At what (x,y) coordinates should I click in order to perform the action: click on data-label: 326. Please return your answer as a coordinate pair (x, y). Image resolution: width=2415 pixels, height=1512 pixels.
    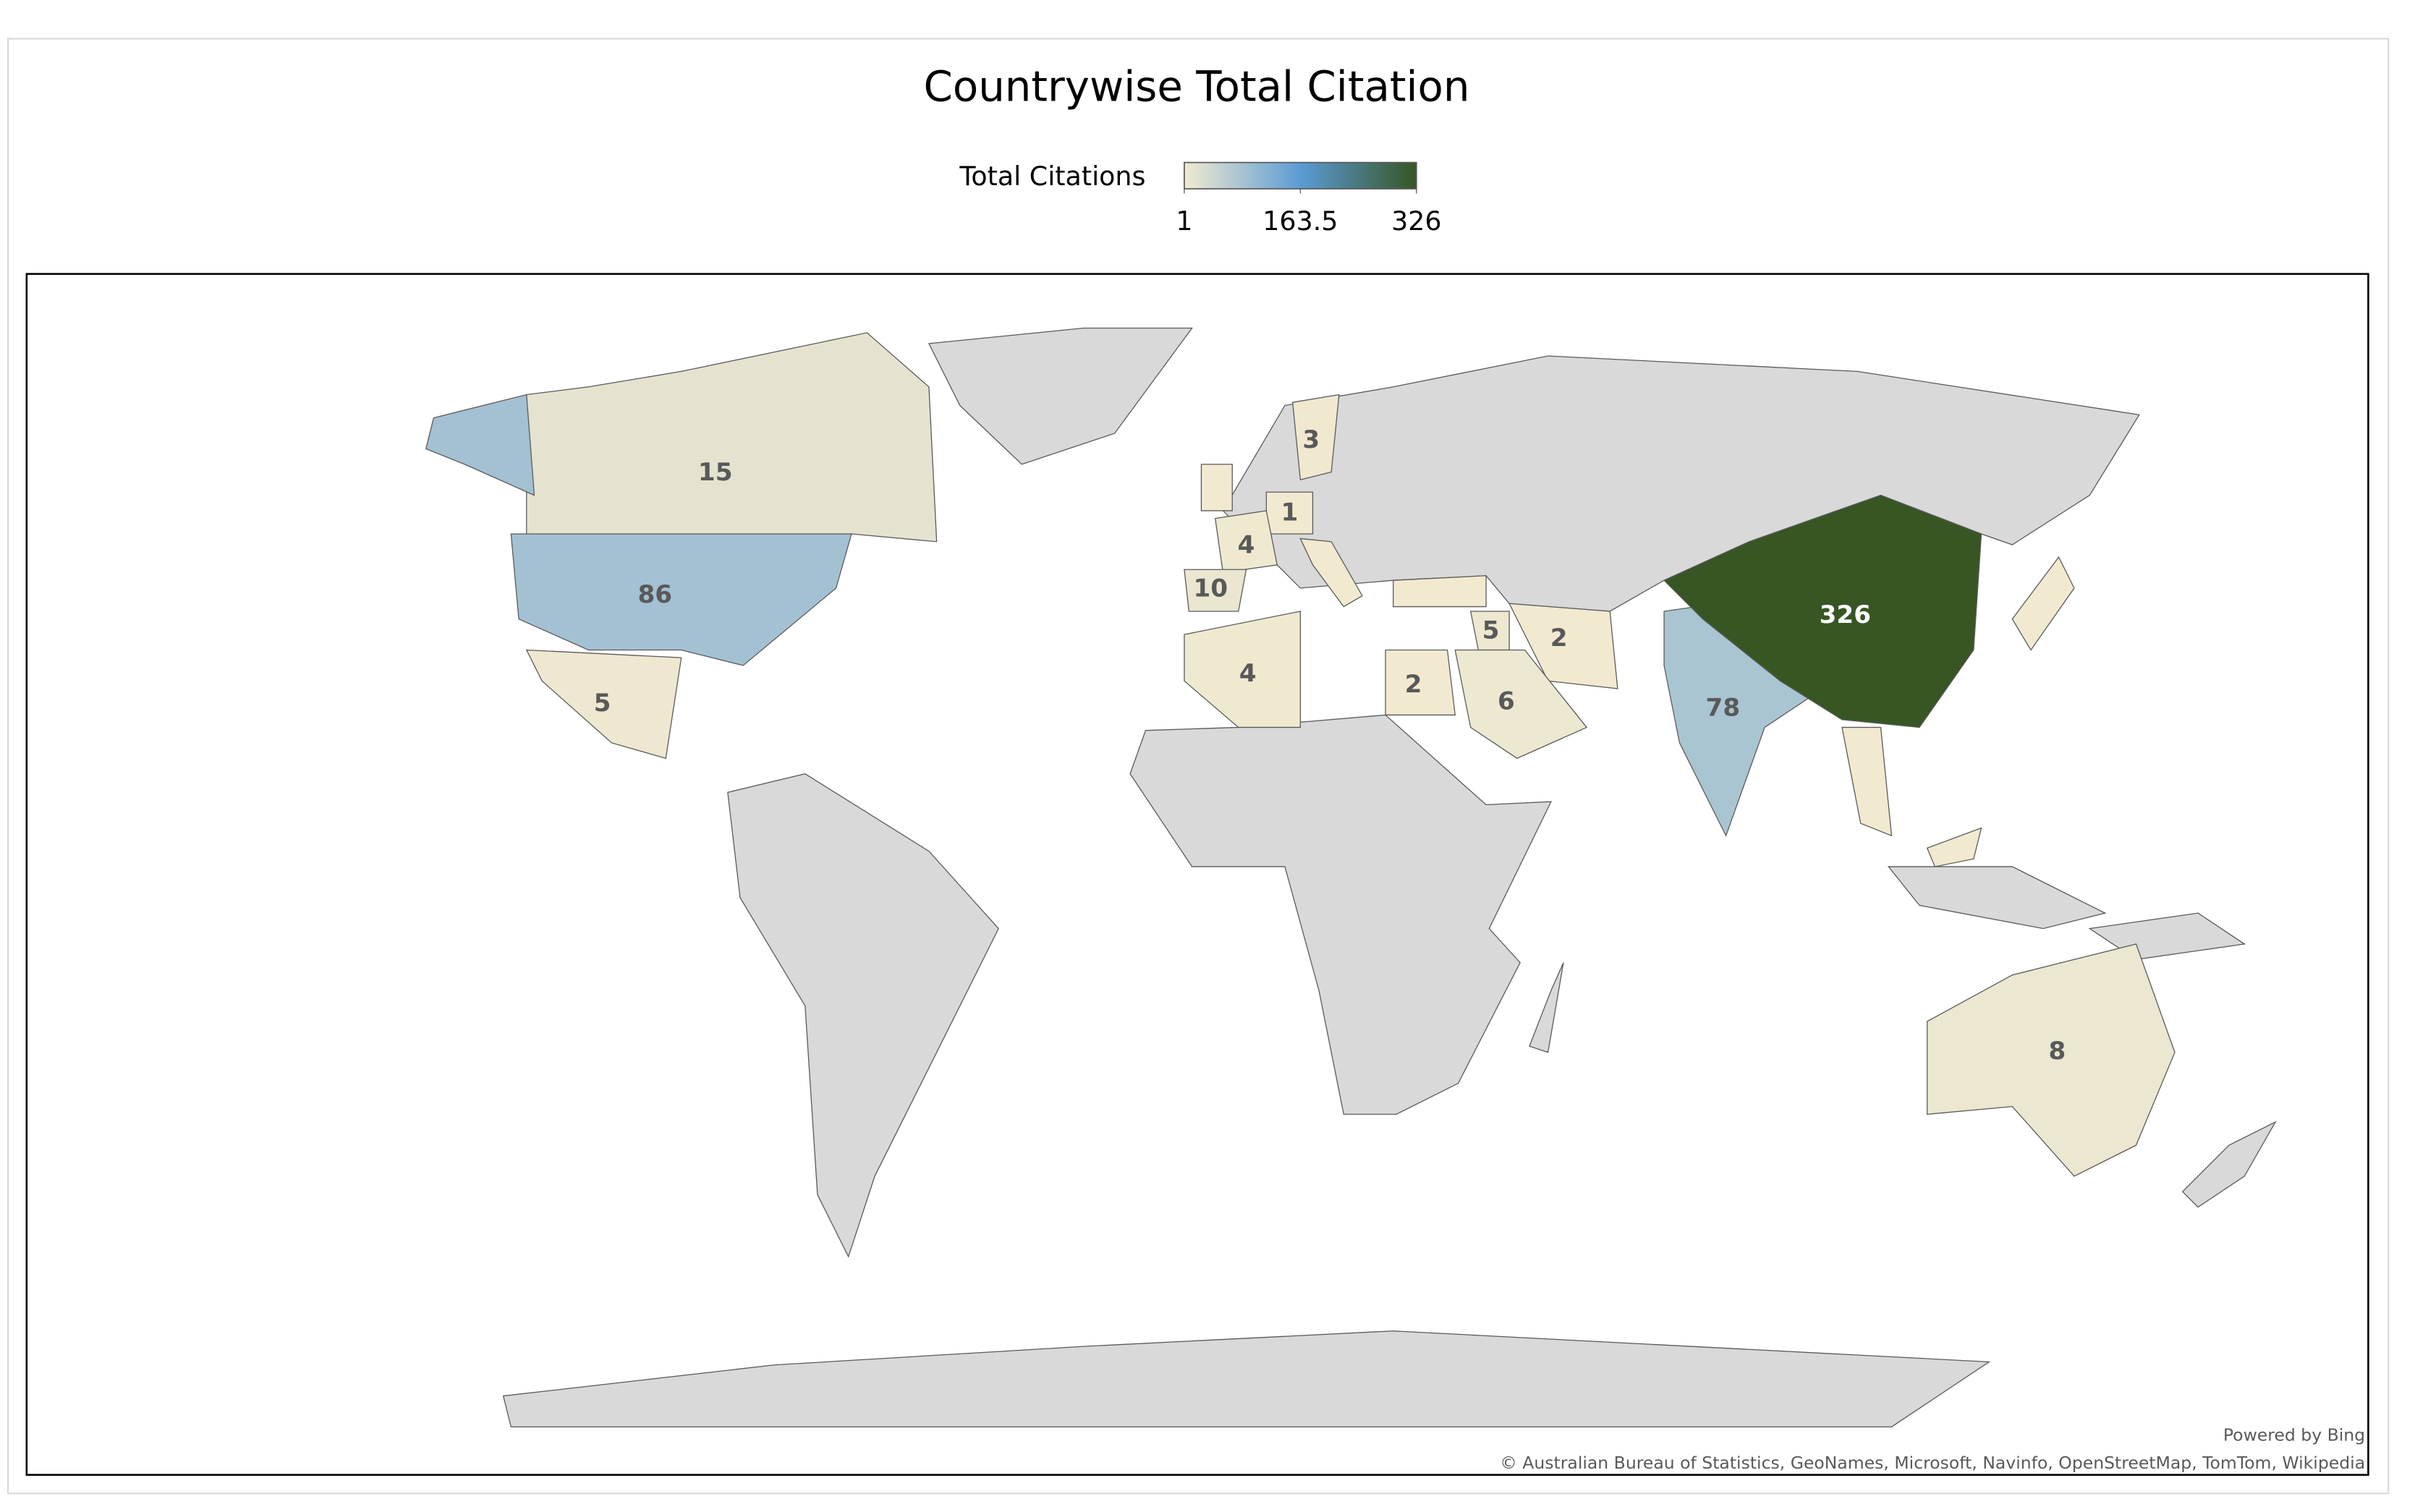
    Looking at the image, I should click on (1845, 614).